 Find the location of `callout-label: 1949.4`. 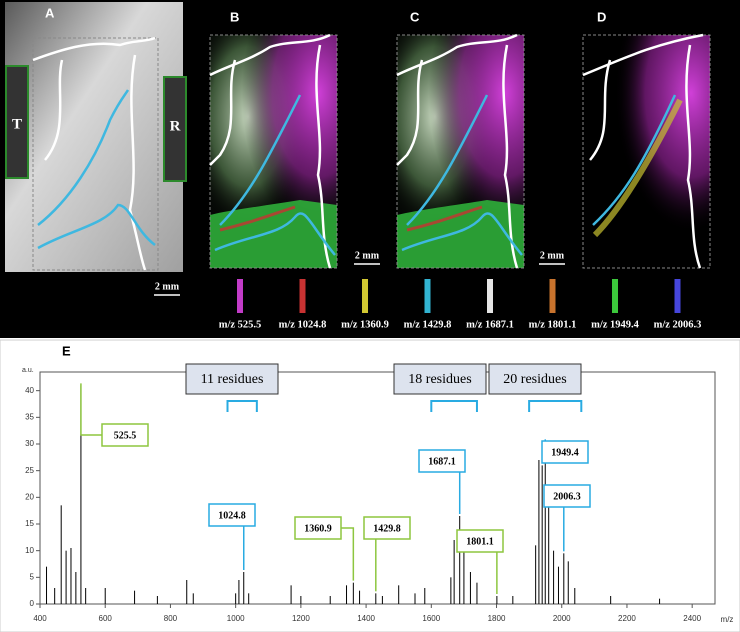

callout-label: 1949.4 is located at coordinates (565, 452).